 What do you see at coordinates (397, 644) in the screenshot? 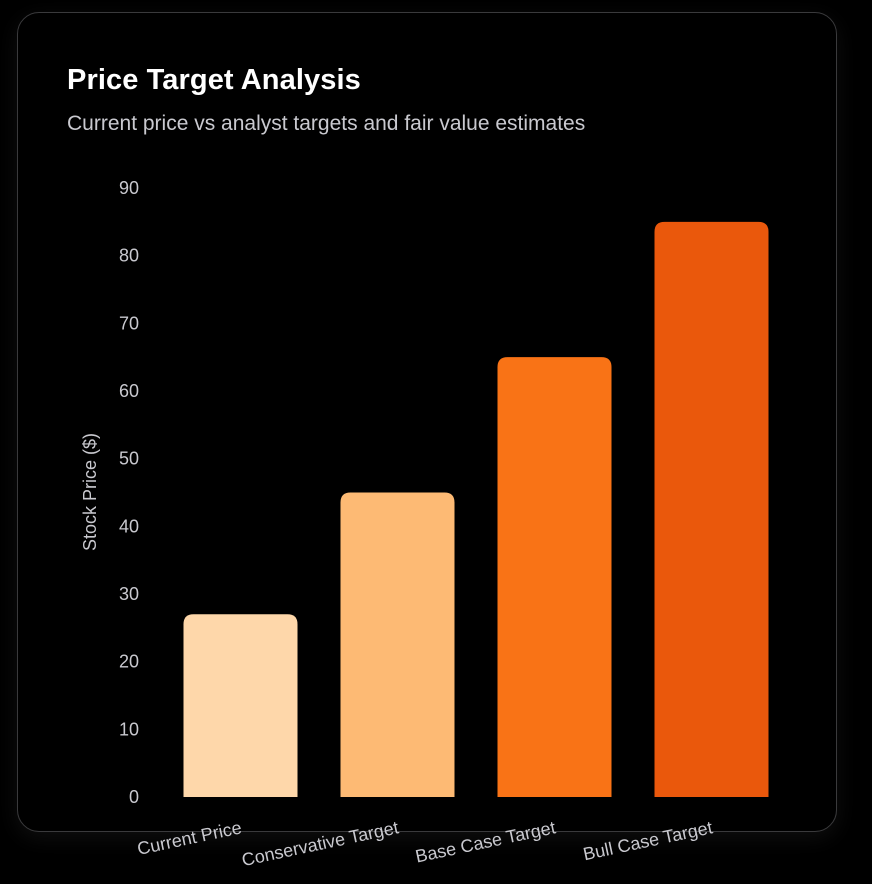
I see `bar-conservative-target` at bounding box center [397, 644].